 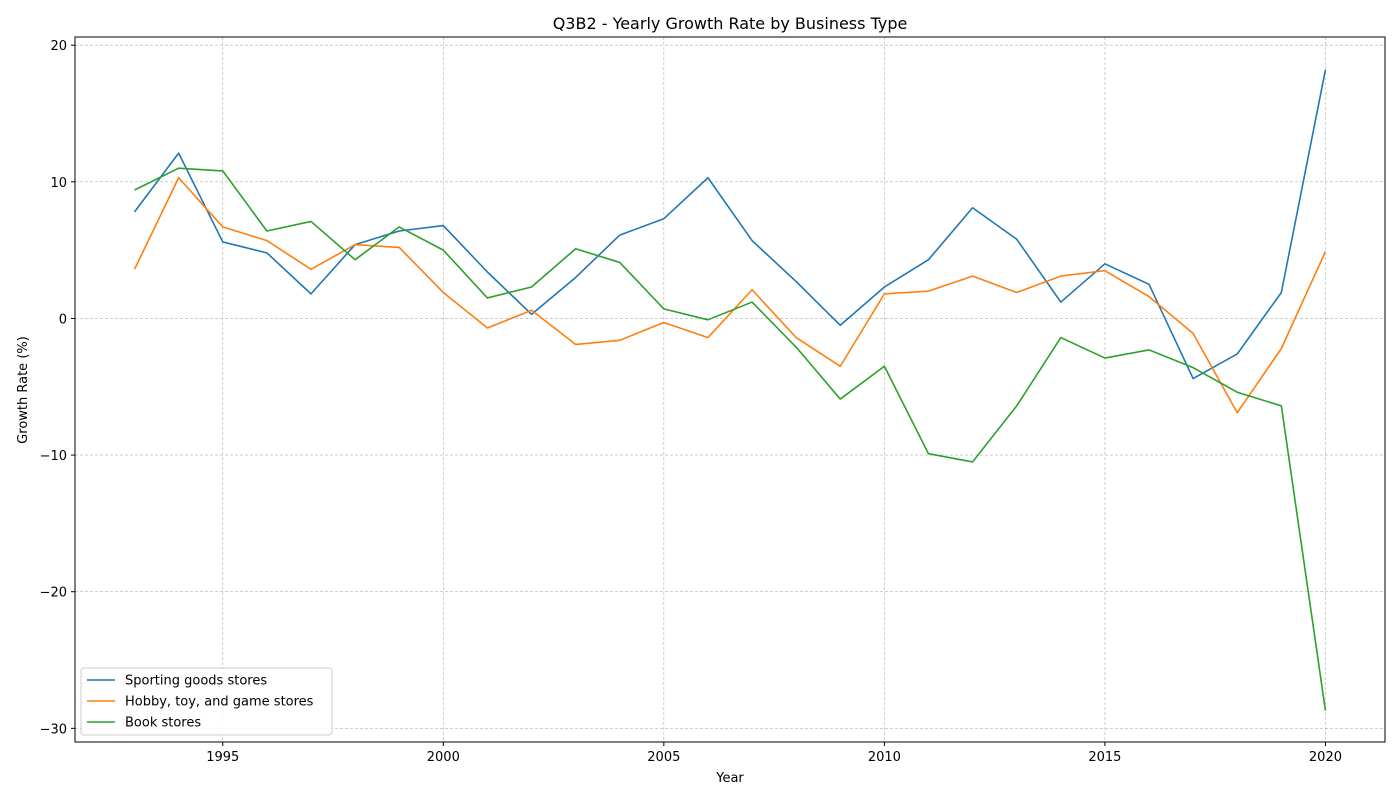 What do you see at coordinates (663, 757) in the screenshot?
I see `x-tick-label: 2005` at bounding box center [663, 757].